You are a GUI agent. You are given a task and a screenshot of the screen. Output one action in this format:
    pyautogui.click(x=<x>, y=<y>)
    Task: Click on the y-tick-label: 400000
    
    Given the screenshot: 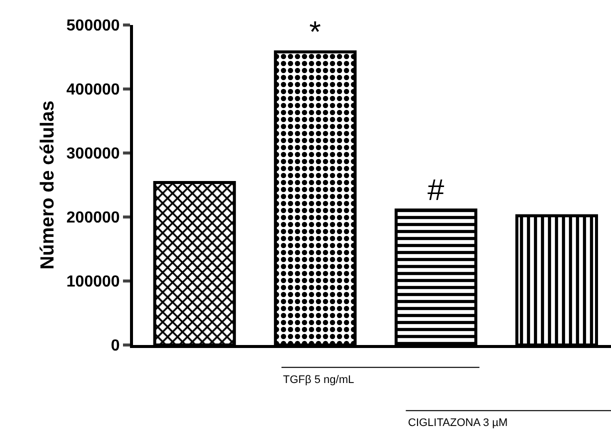 What is the action you would take?
    pyautogui.click(x=93, y=90)
    